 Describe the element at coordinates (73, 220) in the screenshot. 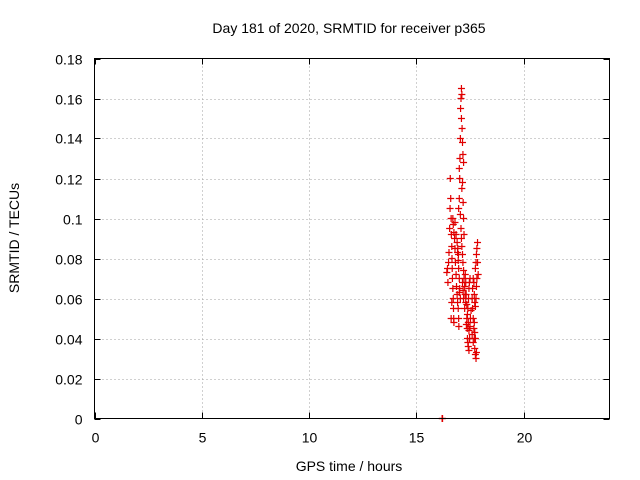

I see `y-tick-label: 0.1` at that location.